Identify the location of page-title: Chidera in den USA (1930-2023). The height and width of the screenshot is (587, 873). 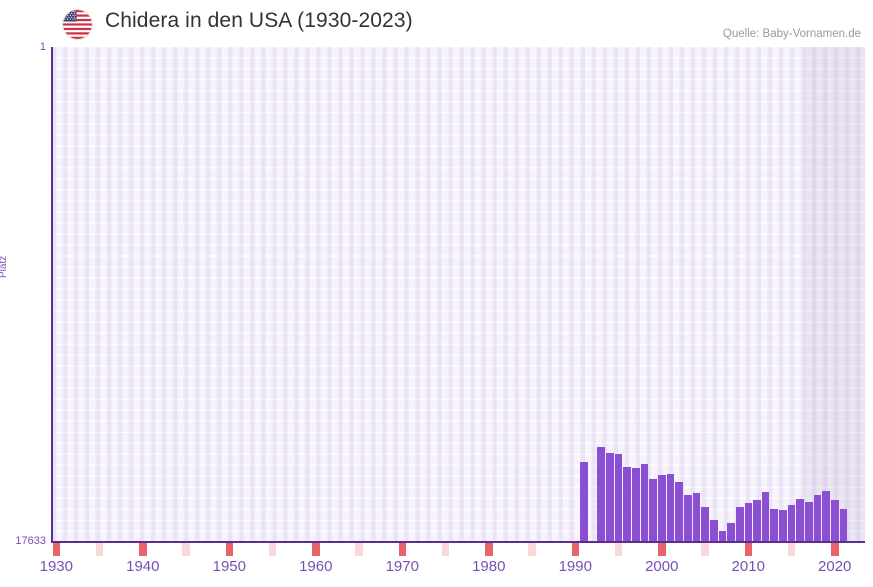
(259, 20).